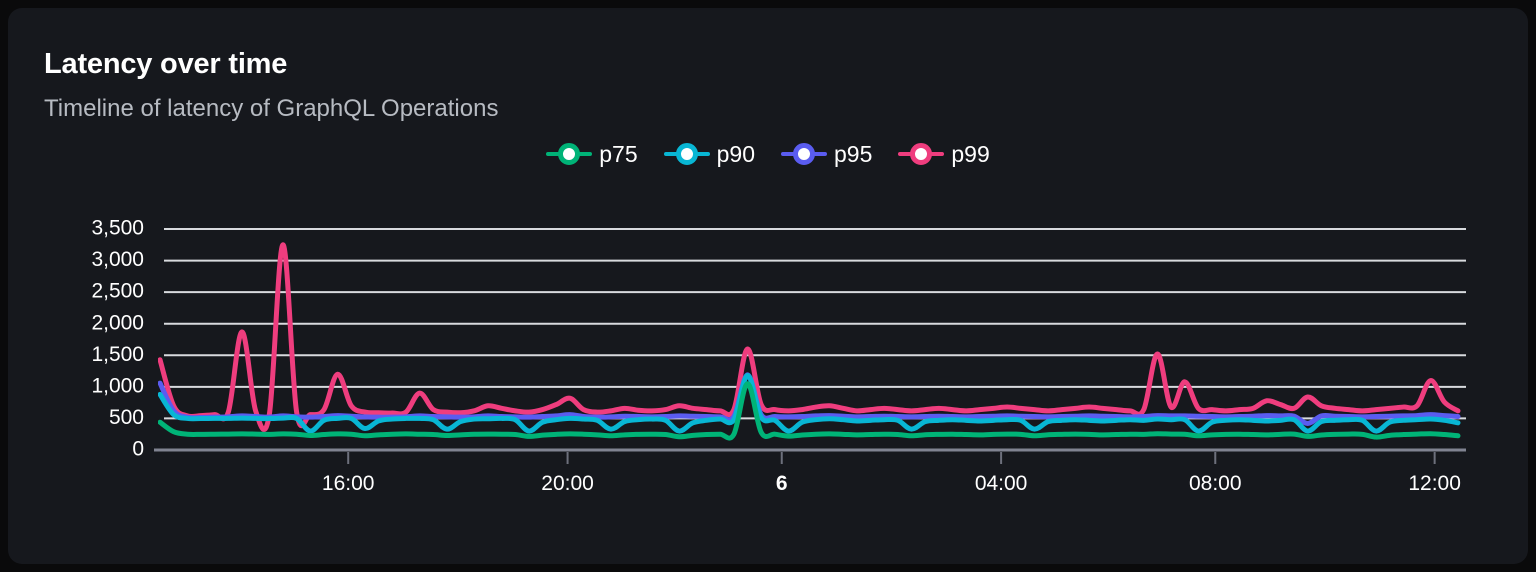  I want to click on series-line-p95, so click(809, 399).